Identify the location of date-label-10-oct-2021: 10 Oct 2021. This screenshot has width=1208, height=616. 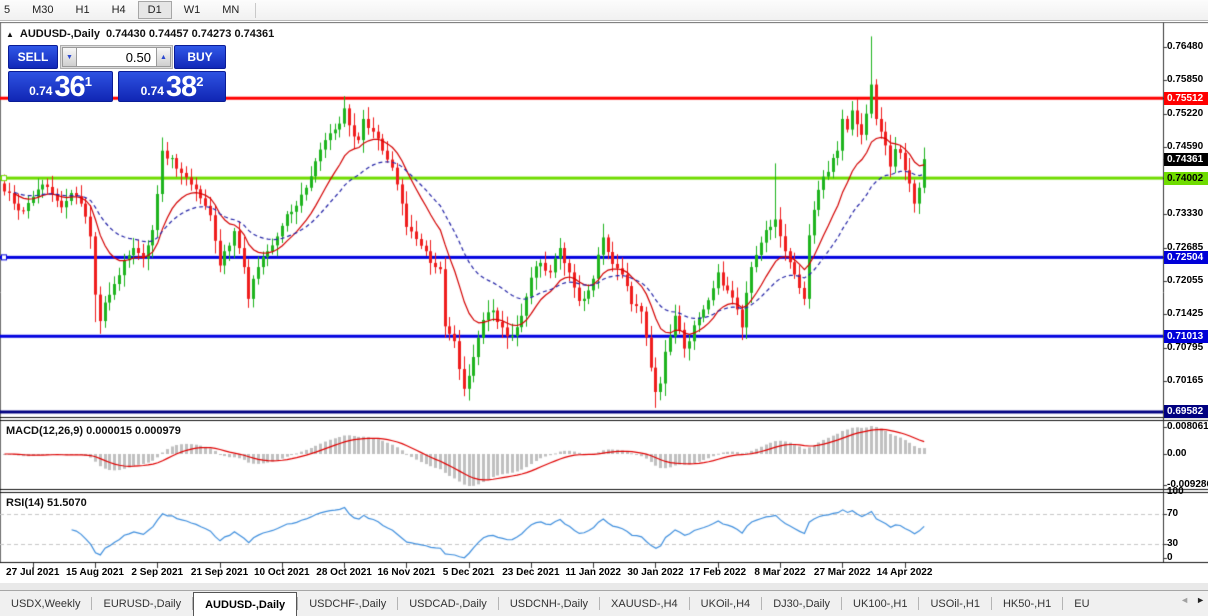
(282, 572).